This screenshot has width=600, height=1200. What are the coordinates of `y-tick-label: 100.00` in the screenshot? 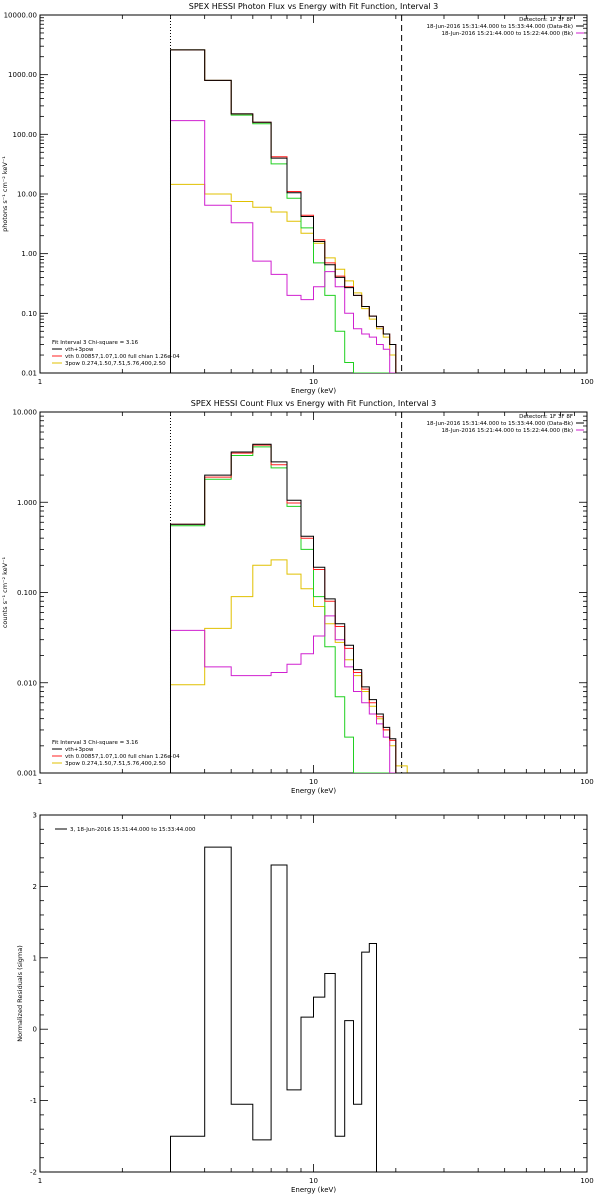 It's located at (25, 135).